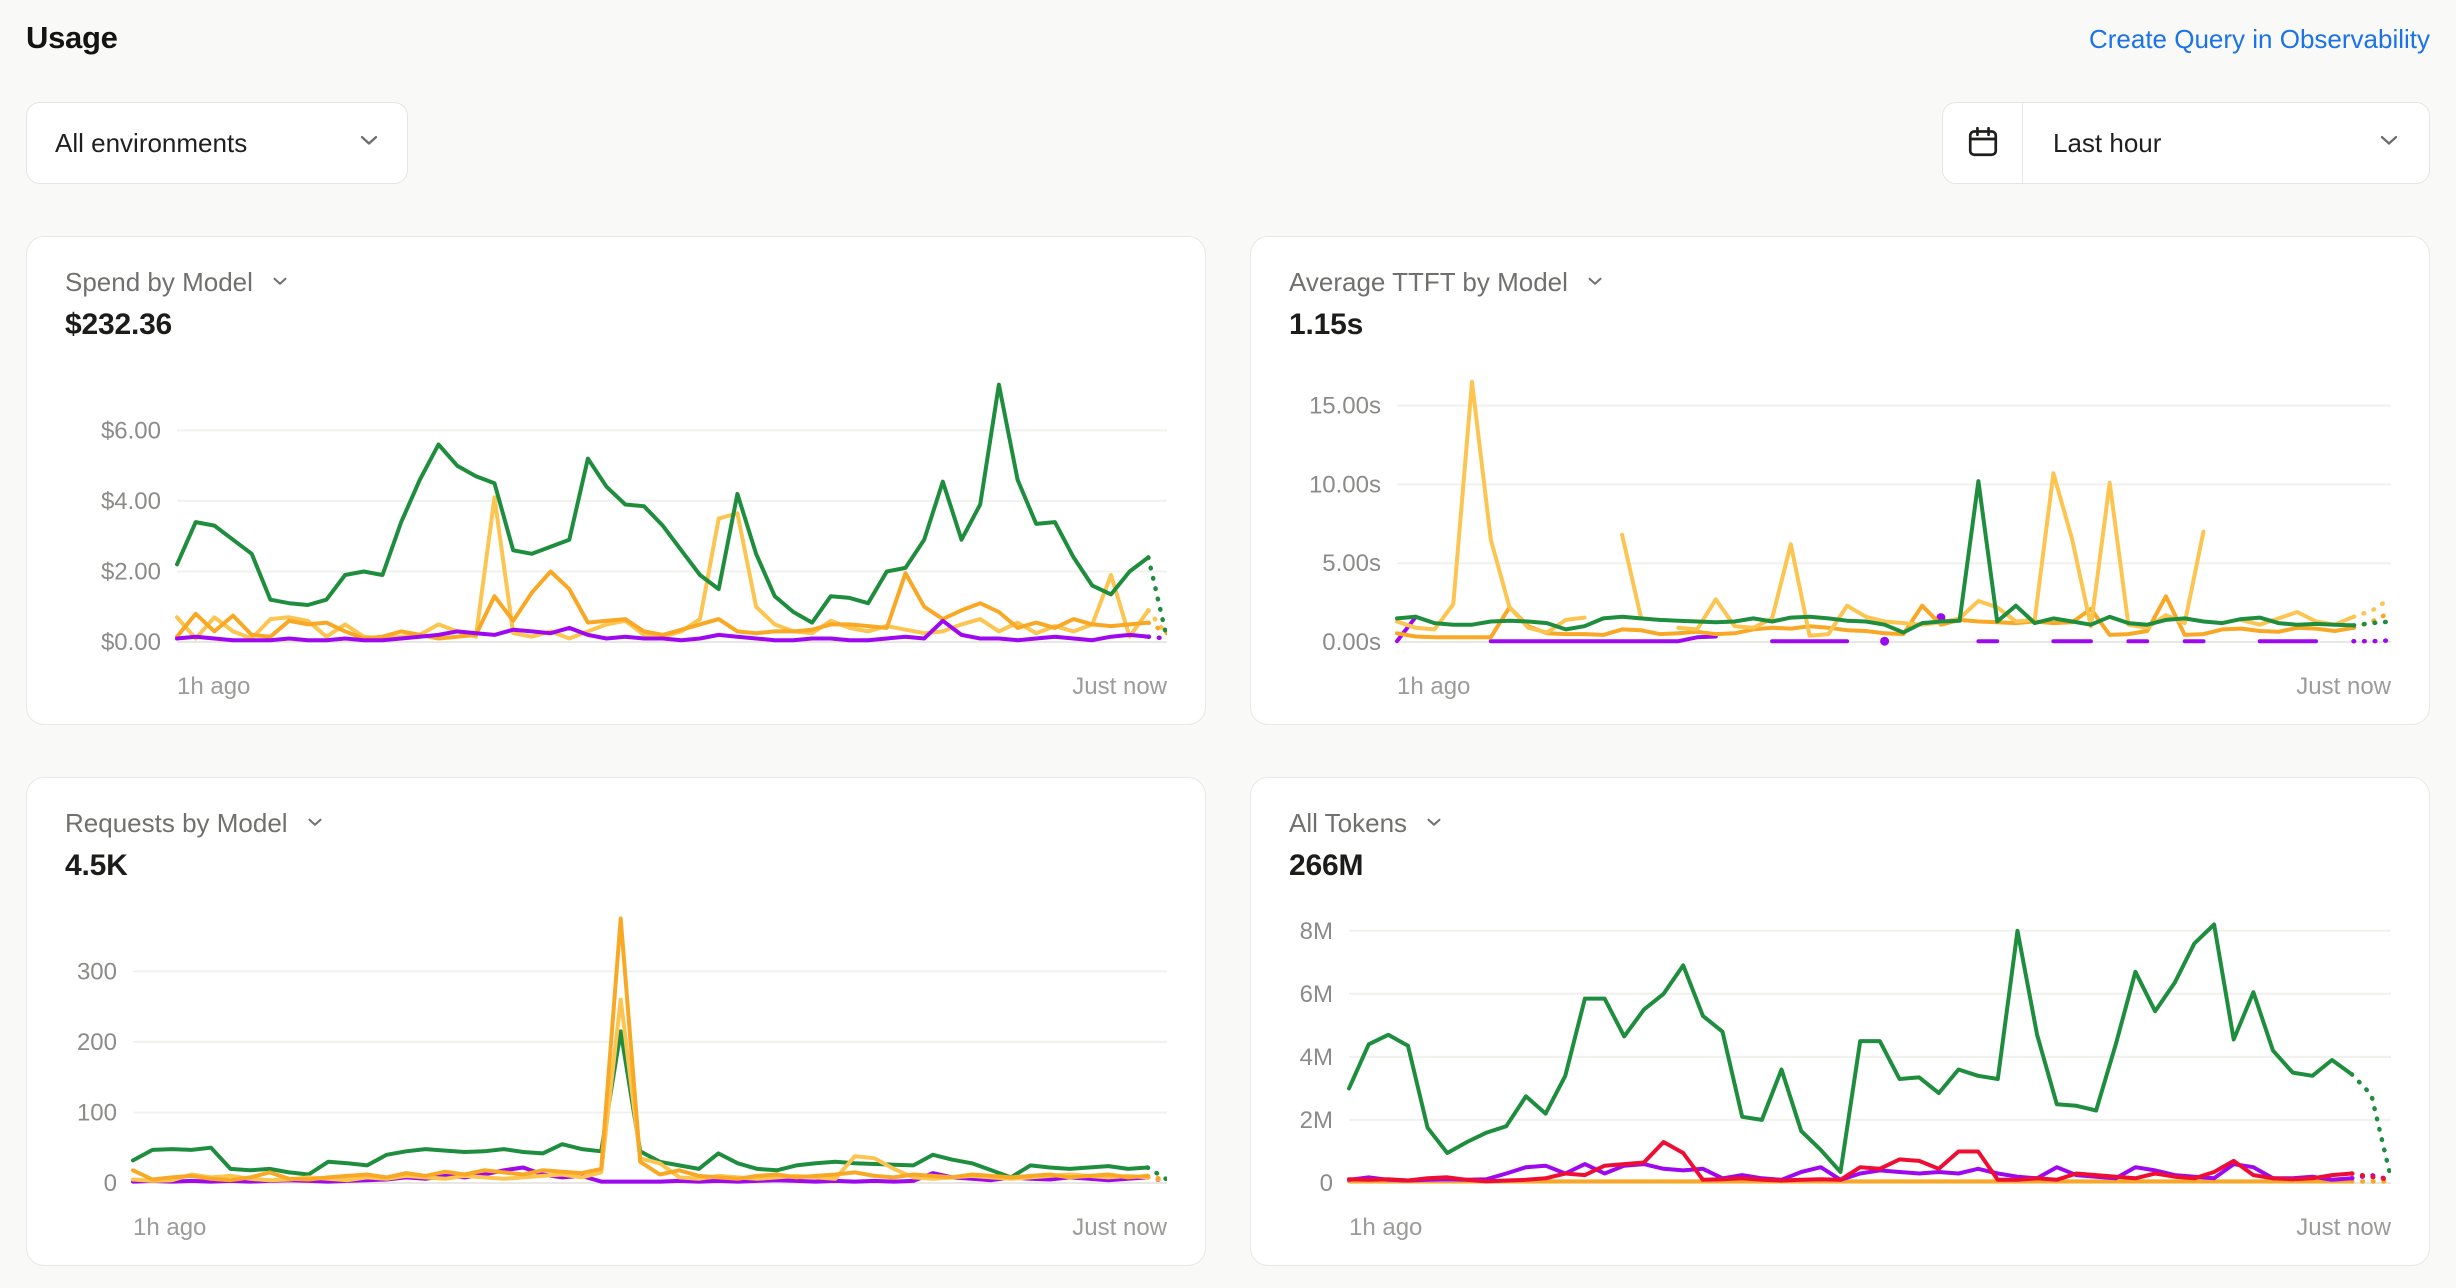  Describe the element at coordinates (1316, 994) in the screenshot. I see `svg-text: 6M` at that location.